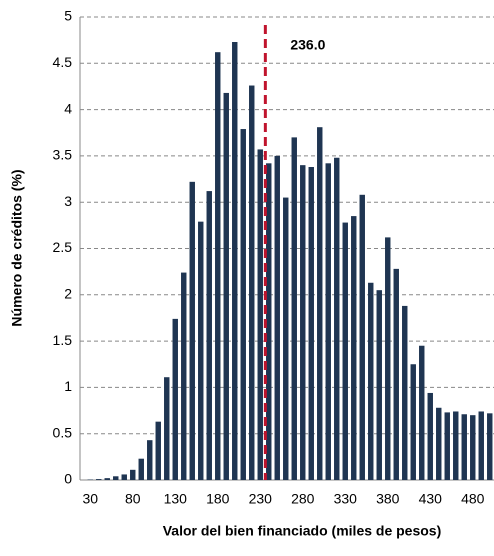 The height and width of the screenshot is (556, 494). Describe the element at coordinates (68, 294) in the screenshot. I see `y-tick-label: 2` at that location.